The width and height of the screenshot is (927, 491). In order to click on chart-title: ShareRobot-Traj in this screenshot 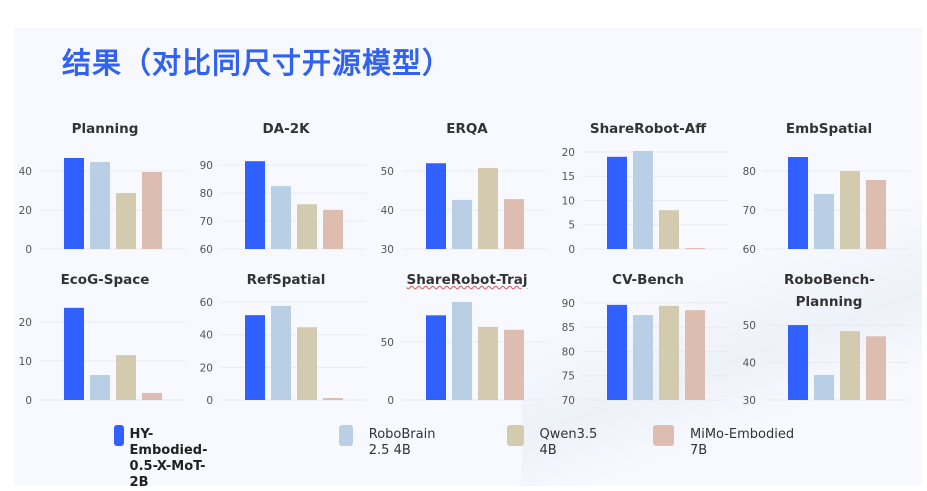, I will do `click(467, 280)`.